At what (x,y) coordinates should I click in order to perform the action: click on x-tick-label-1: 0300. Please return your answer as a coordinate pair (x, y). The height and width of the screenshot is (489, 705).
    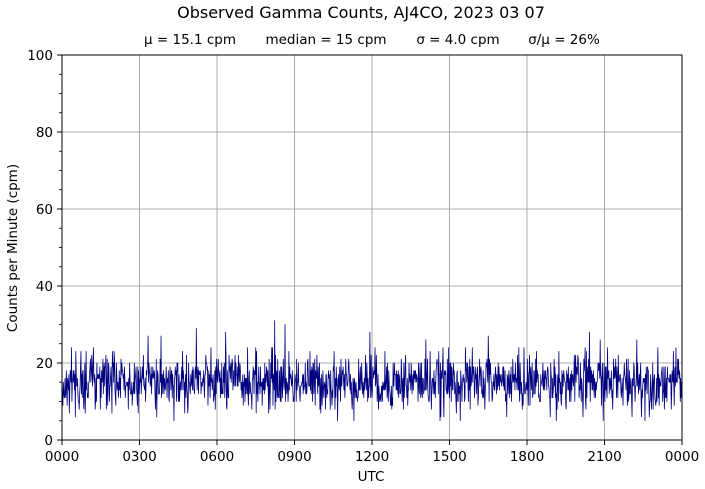
    Looking at the image, I should click on (139, 457).